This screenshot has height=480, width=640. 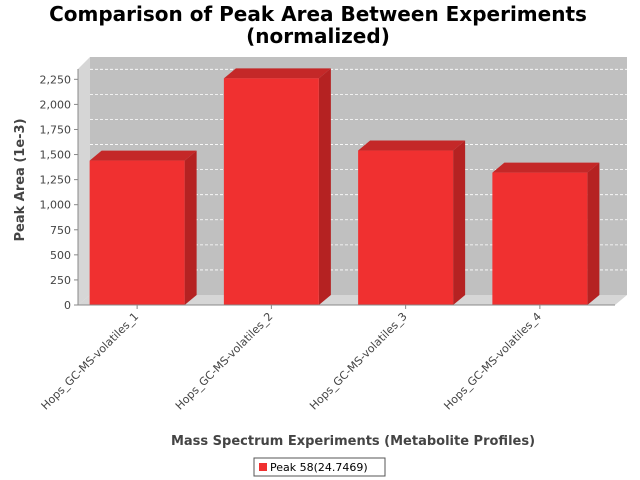 I want to click on y-tick-label: 500, so click(x=60, y=255).